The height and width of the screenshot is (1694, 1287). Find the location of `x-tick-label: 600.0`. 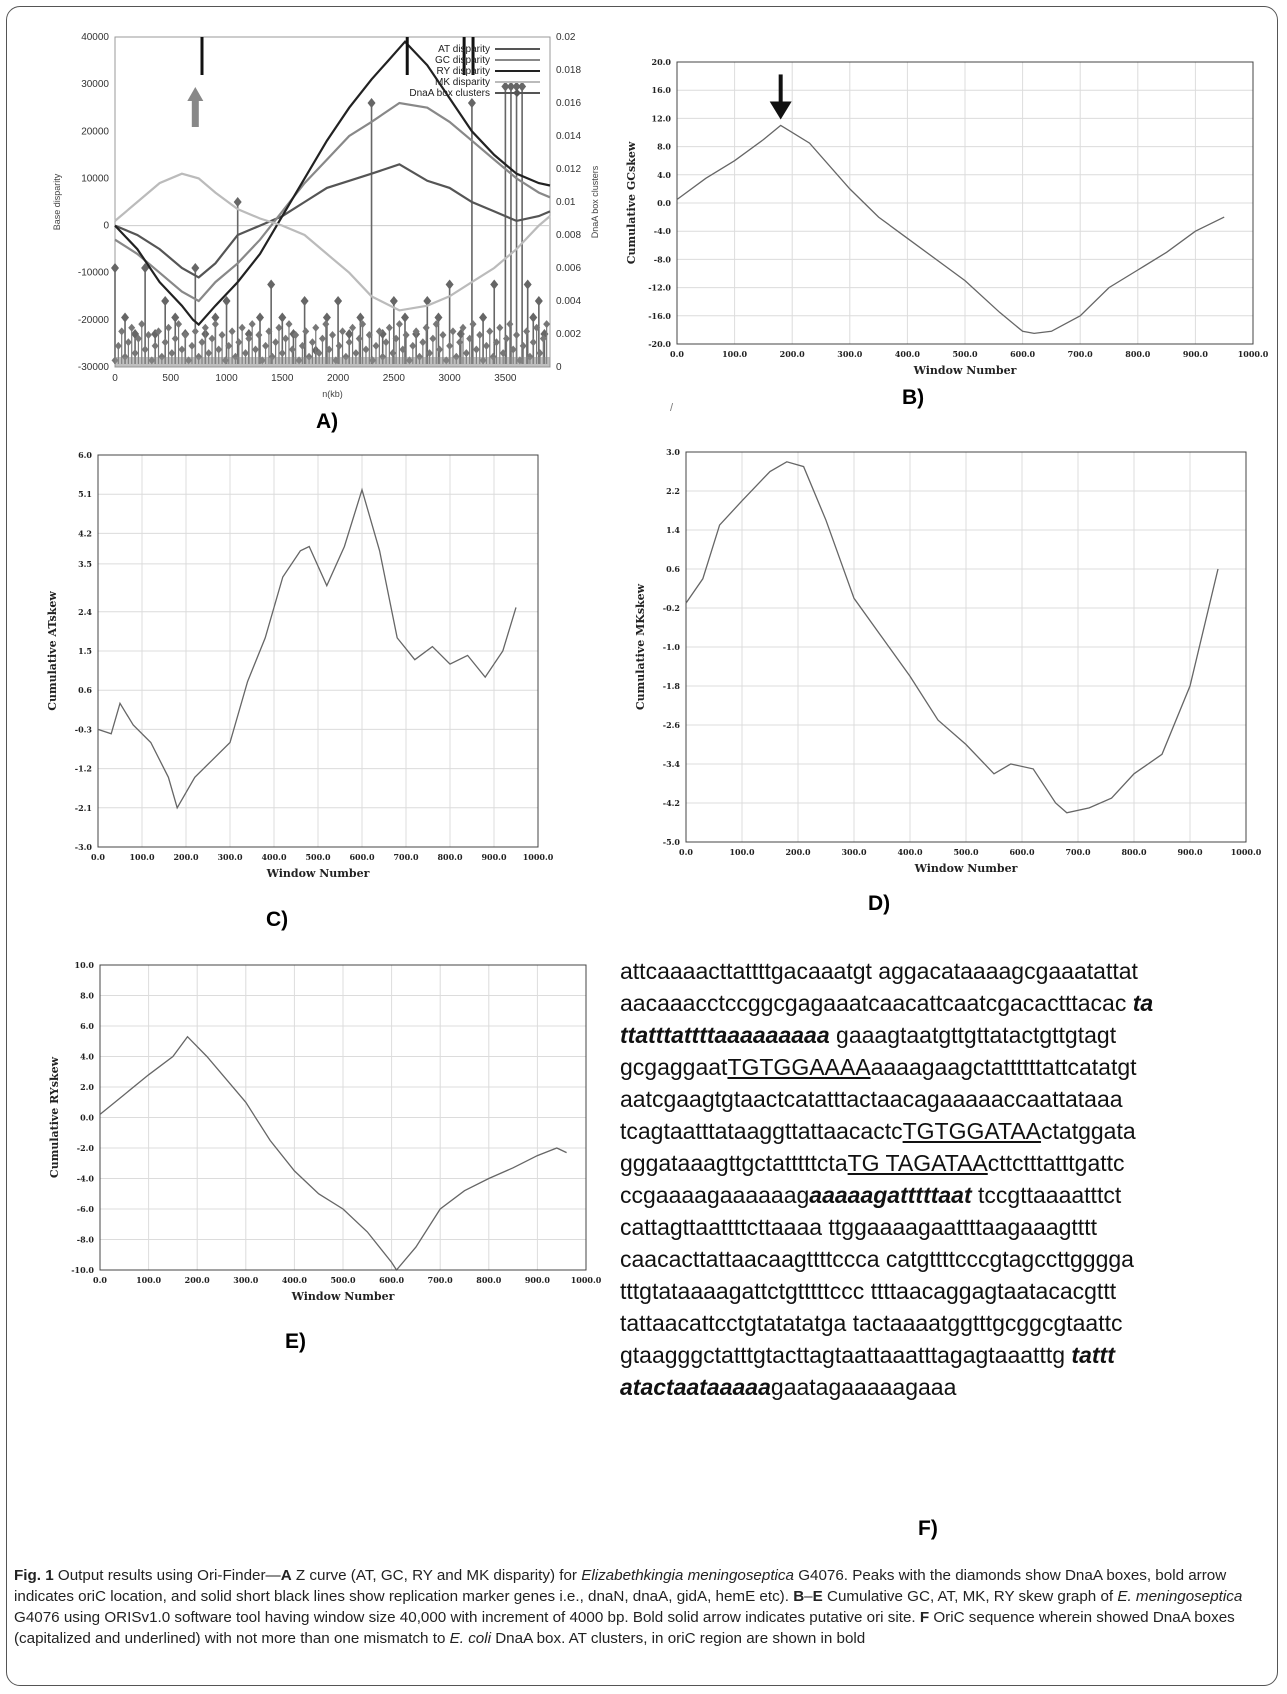

x-tick-label: 600.0 is located at coordinates (361, 857).